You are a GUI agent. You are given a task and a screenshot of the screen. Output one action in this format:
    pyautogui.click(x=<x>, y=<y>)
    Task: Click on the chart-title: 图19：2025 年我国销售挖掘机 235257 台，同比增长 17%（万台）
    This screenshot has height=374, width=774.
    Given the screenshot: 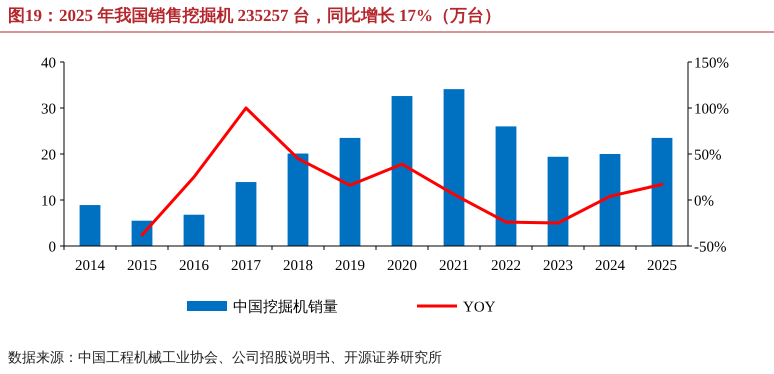 What is the action you would take?
    pyautogui.click(x=254, y=15)
    